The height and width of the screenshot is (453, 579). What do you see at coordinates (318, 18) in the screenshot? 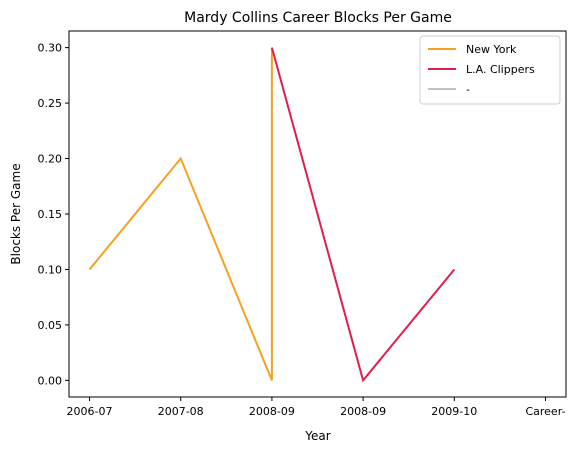
I see `chart-title: Mardy Collins Career Blocks Per Game` at bounding box center [318, 18].